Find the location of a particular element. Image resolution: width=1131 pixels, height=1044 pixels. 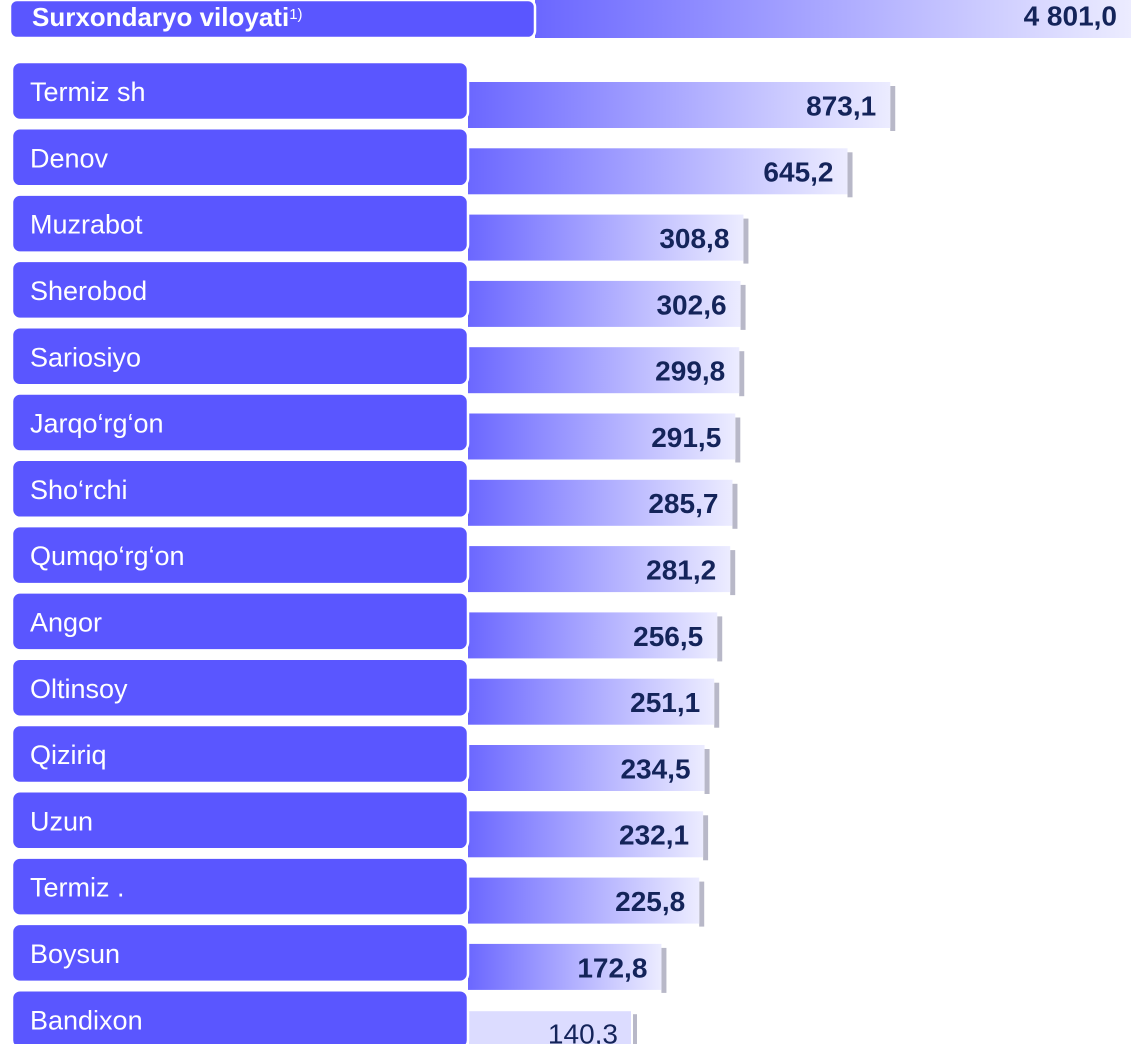

value-label: 234,5 is located at coordinates (655, 768).